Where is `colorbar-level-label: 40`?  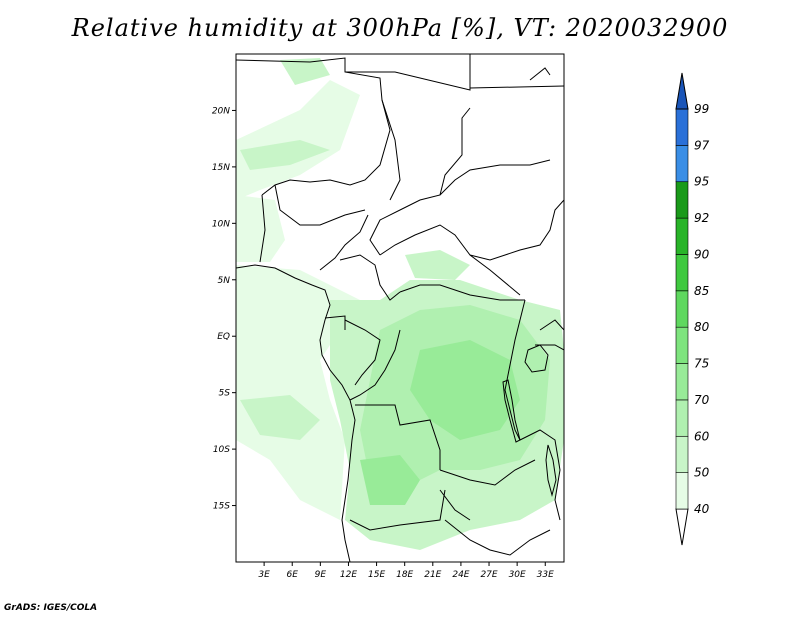
colorbar-level-label: 40 is located at coordinates (702, 509).